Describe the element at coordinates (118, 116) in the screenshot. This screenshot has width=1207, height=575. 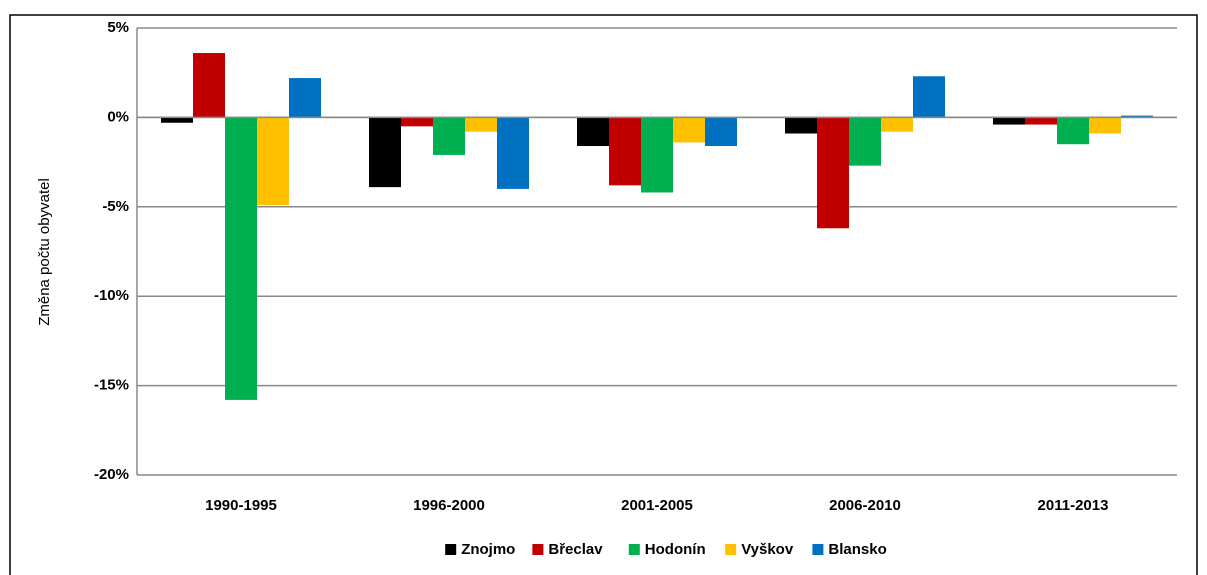
I see `y-tick-label: 0%` at that location.